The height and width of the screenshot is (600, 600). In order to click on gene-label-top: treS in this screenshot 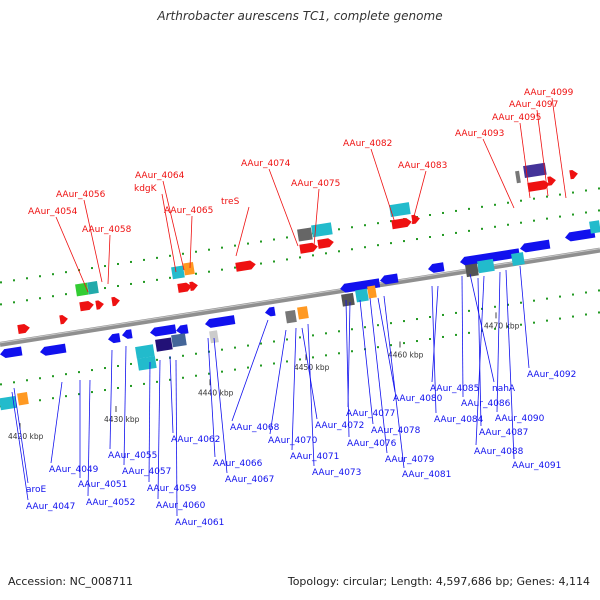, I will do `click(230, 202)`.